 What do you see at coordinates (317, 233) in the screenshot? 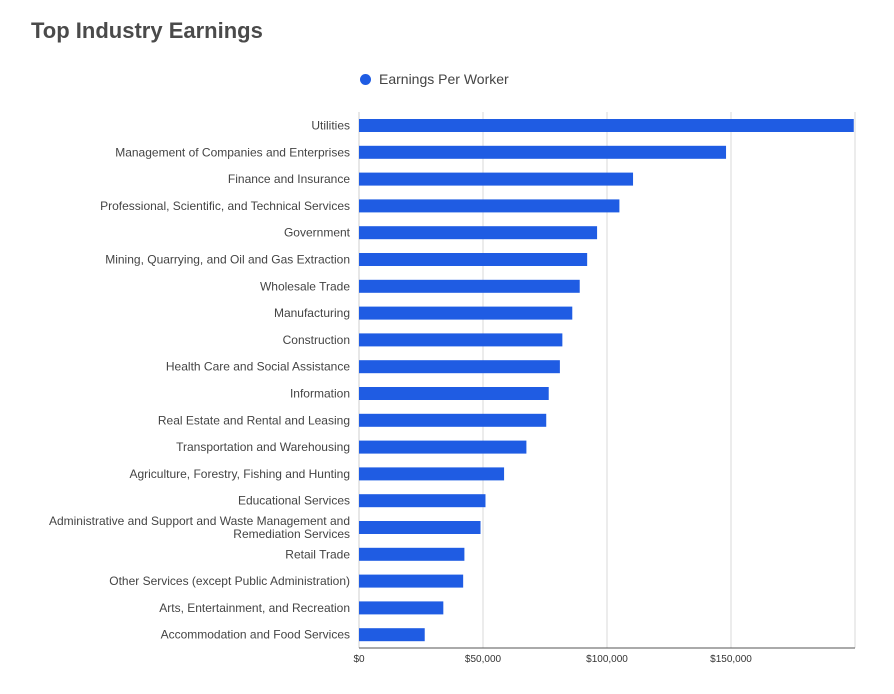
I see `category-label: Government` at bounding box center [317, 233].